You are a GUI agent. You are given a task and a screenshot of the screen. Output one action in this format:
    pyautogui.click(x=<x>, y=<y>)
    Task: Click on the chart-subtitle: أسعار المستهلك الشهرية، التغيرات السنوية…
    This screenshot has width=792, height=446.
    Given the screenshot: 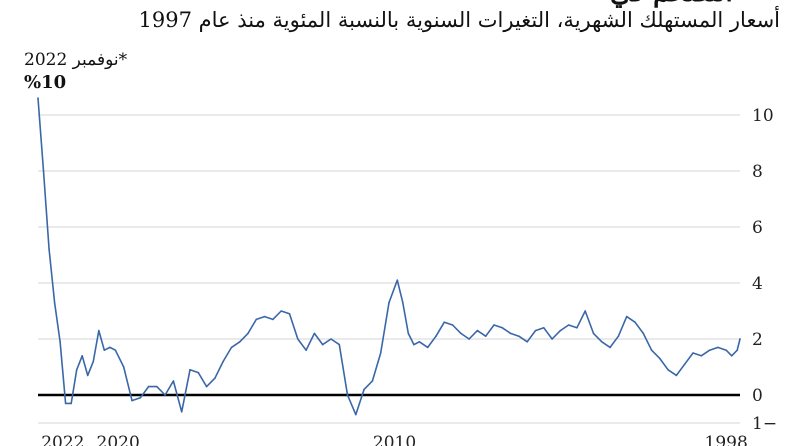 What is the action you would take?
    pyautogui.click(x=459, y=20)
    